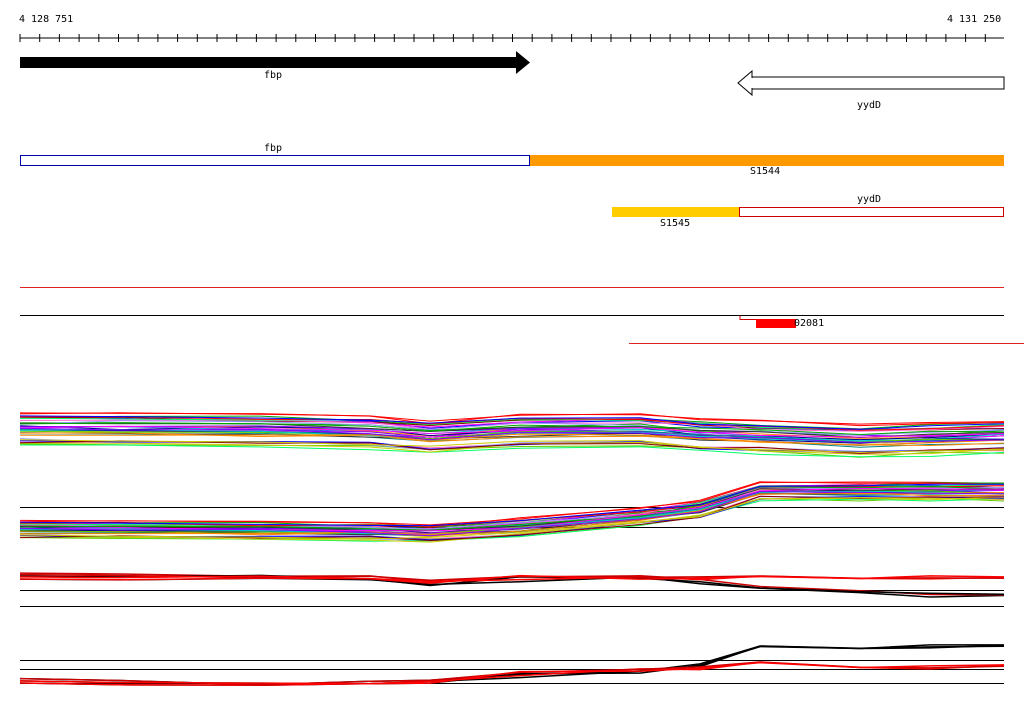  I want to click on gene-label-fbp: fbp, so click(273, 75).